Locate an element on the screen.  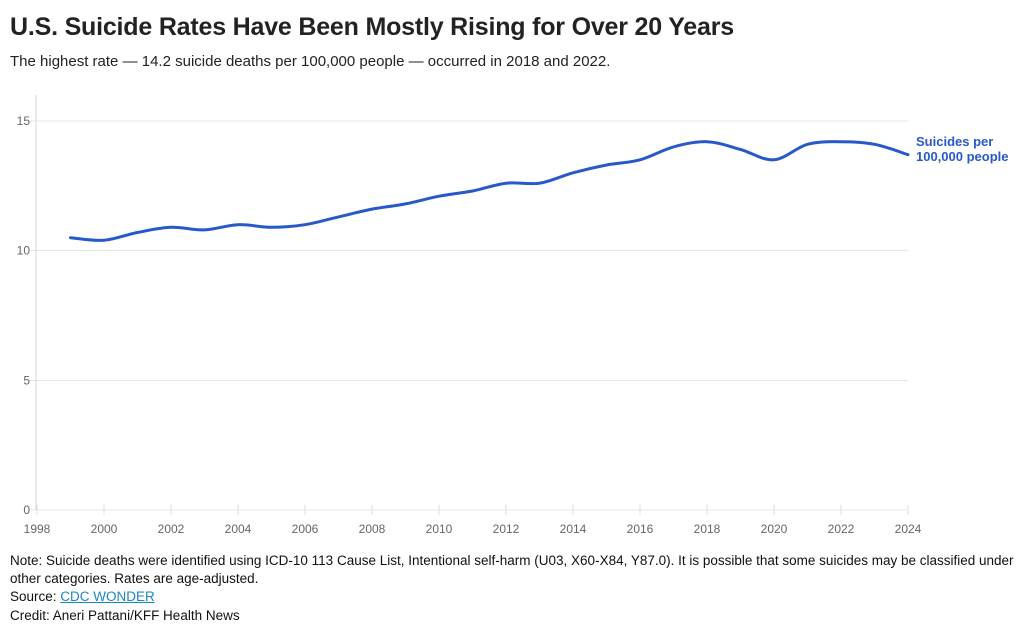
y-tick-label: 15 is located at coordinates (24, 121).